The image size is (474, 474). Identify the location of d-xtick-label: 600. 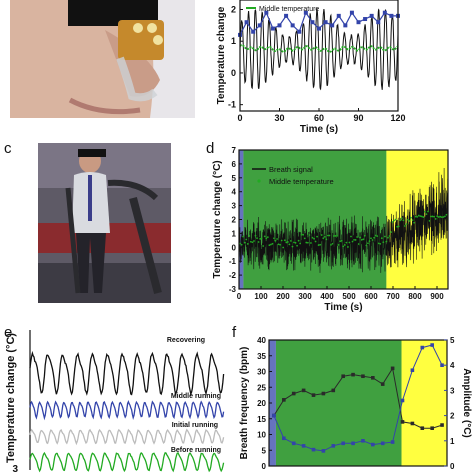
(371, 296).